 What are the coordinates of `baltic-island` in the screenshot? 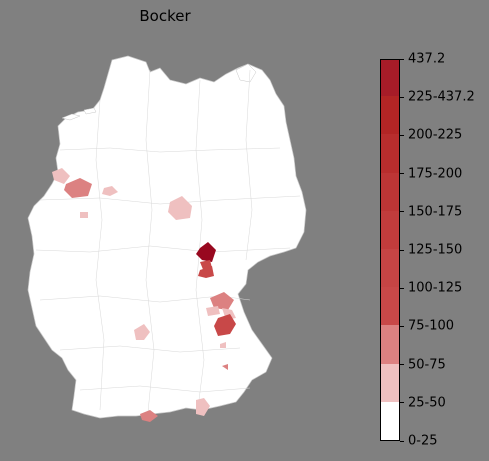 It's located at (246, 73).